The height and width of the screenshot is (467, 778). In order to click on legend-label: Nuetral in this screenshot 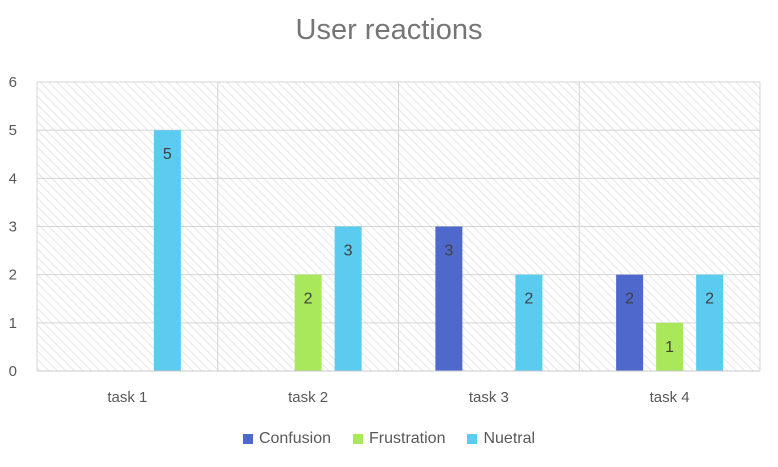, I will do `click(509, 438)`.